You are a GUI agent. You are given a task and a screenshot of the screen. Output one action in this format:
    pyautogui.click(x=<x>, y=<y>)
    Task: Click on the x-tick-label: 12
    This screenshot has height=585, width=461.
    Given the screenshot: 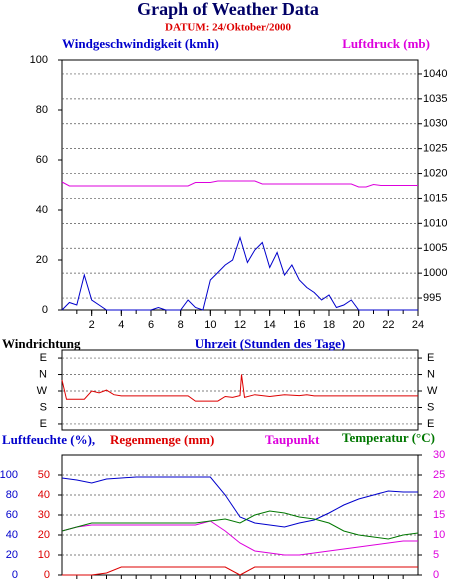 What is the action you would take?
    pyautogui.click(x=240, y=325)
    